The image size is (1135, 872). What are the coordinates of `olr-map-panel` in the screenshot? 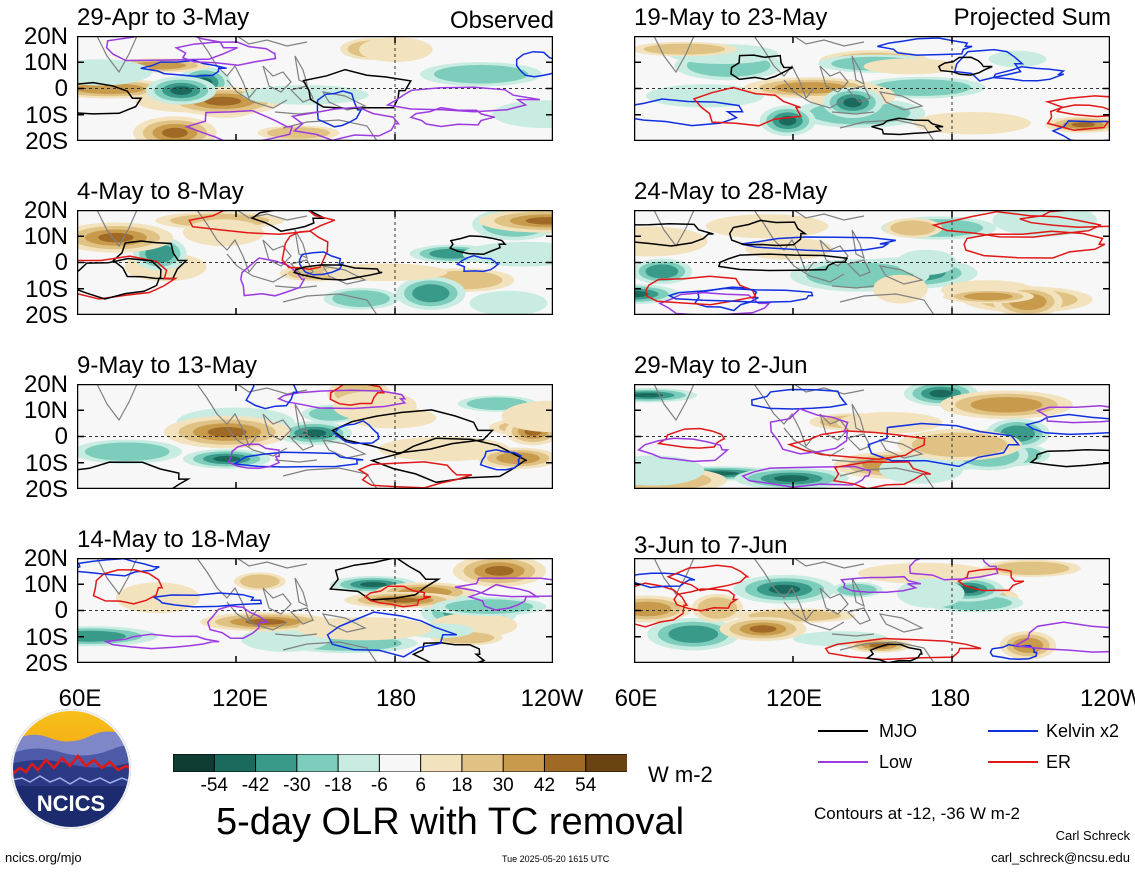 It's located at (315, 88).